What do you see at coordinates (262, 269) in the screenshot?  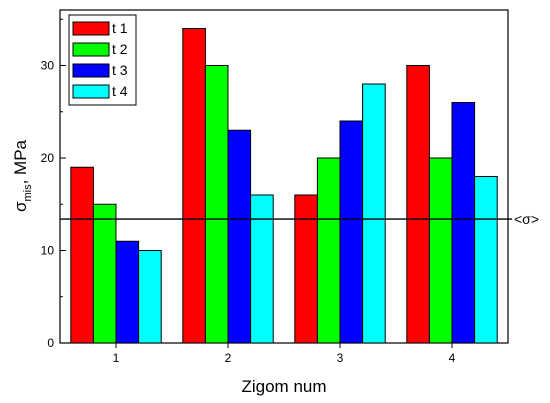 I see `bar-t4-cat2` at bounding box center [262, 269].